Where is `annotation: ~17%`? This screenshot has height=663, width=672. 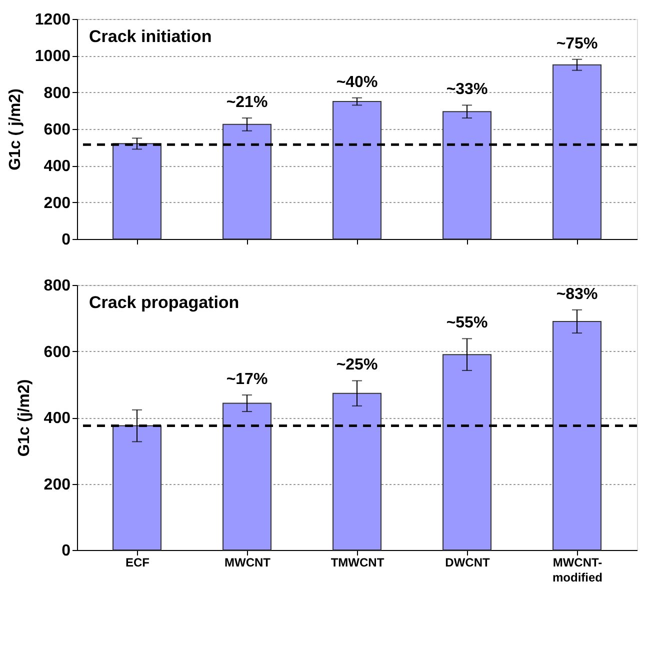 annotation: ~17% is located at coordinates (247, 379).